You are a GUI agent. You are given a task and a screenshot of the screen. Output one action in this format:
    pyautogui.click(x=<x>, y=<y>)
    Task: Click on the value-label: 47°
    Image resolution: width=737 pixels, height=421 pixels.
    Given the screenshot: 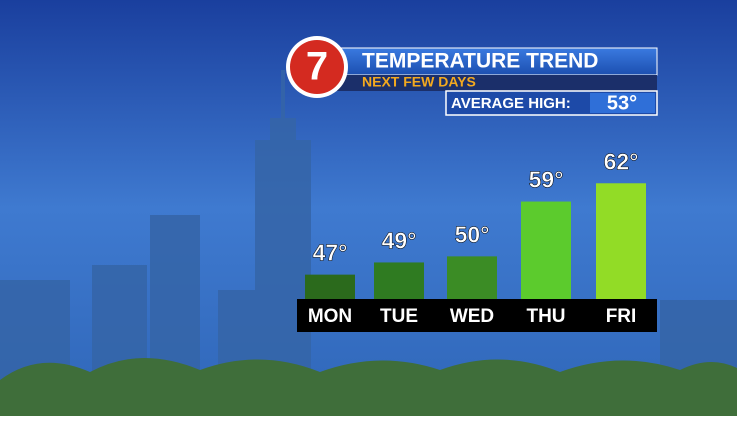 What is the action you would take?
    pyautogui.click(x=330, y=253)
    